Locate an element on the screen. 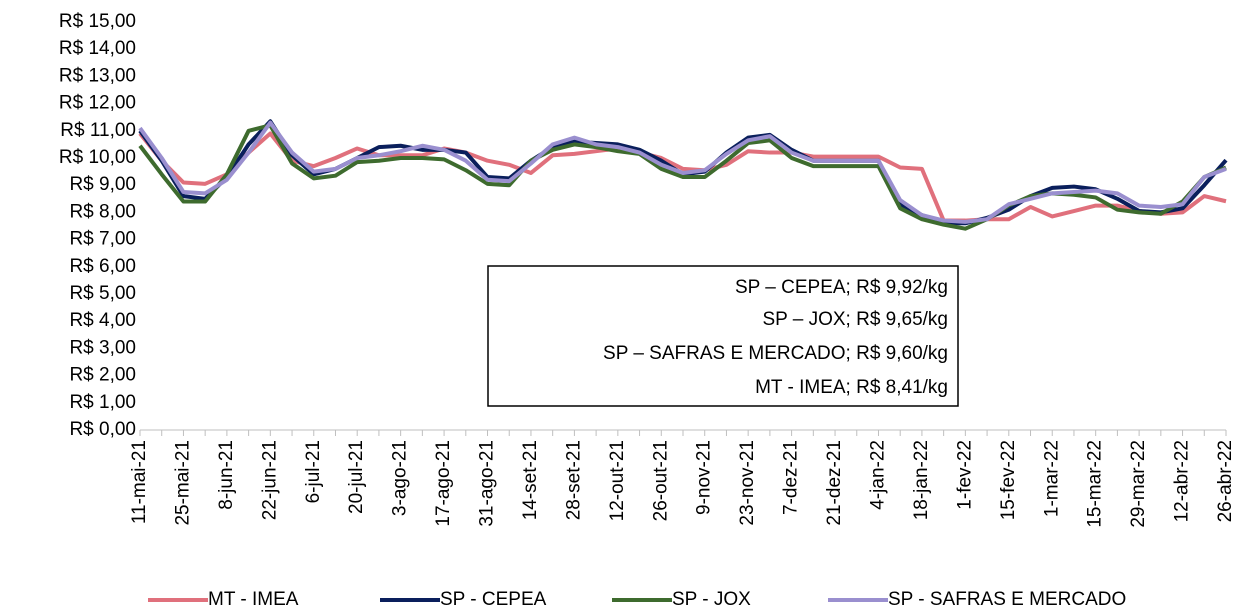  x-tick-label: 26-abr-22 is located at coordinates (1225, 481).